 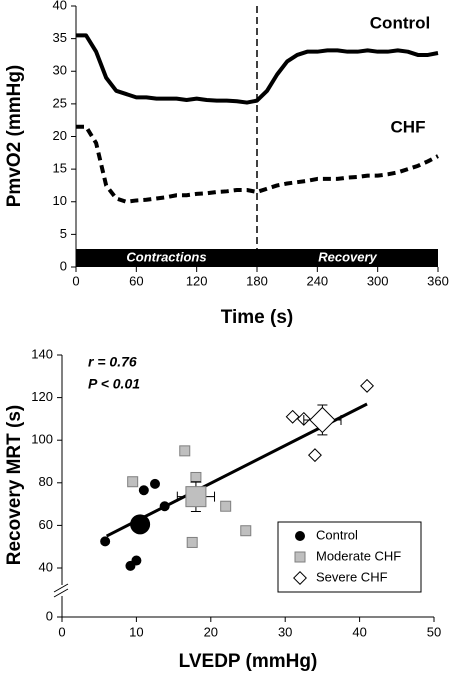 I want to click on legend-label: Severe CHF, so click(x=352, y=576).